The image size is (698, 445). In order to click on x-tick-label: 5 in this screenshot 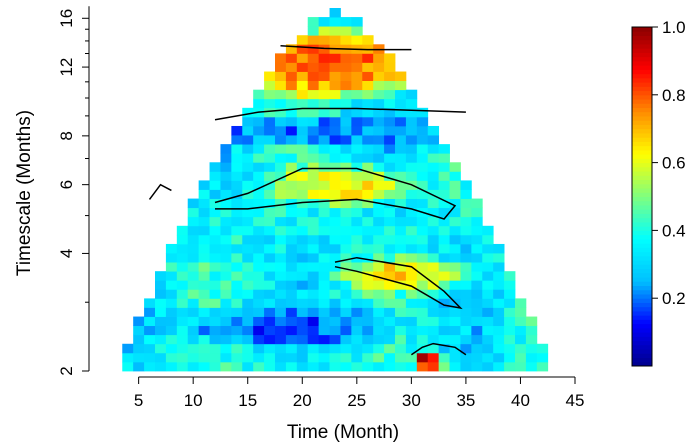, I will do `click(138, 400)`.